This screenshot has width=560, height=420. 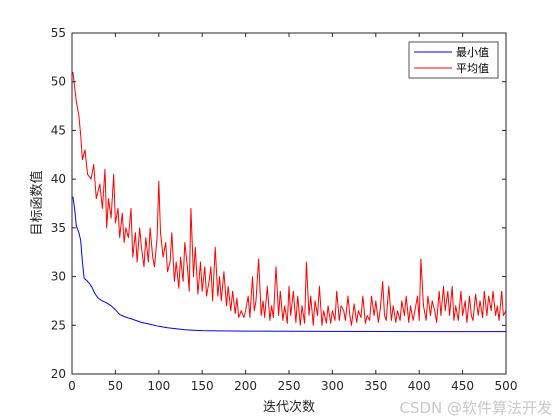 What do you see at coordinates (58, 277) in the screenshot?
I see `y-tick-label: 30` at bounding box center [58, 277].